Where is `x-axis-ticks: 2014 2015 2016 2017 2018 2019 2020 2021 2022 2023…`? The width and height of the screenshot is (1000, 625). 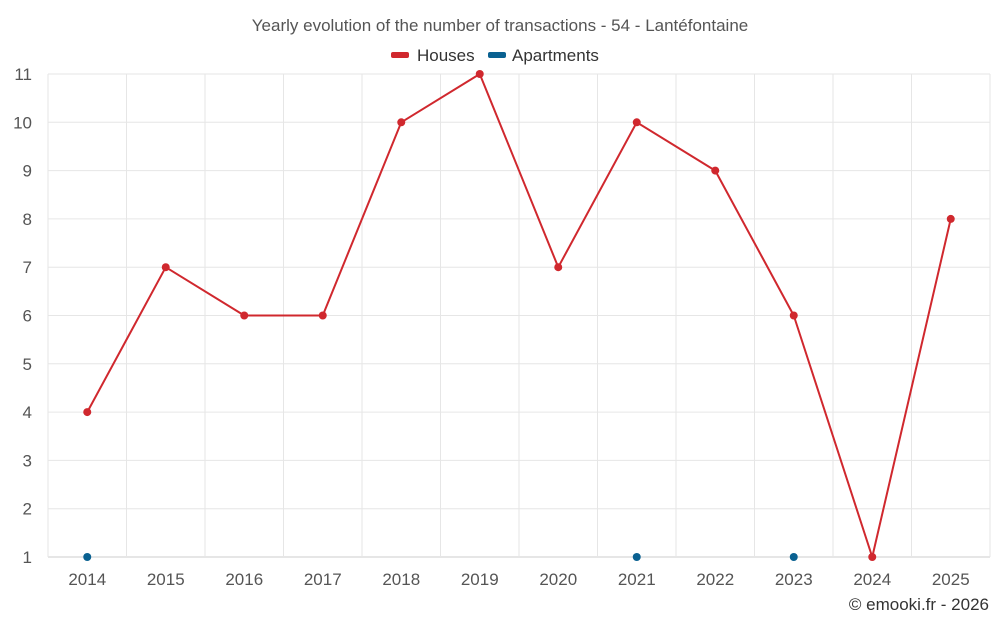 x-axis-ticks: 2014 2015 2016 2017 2018 2019 2020 2021 2022 2023… is located at coordinates (518, 579).